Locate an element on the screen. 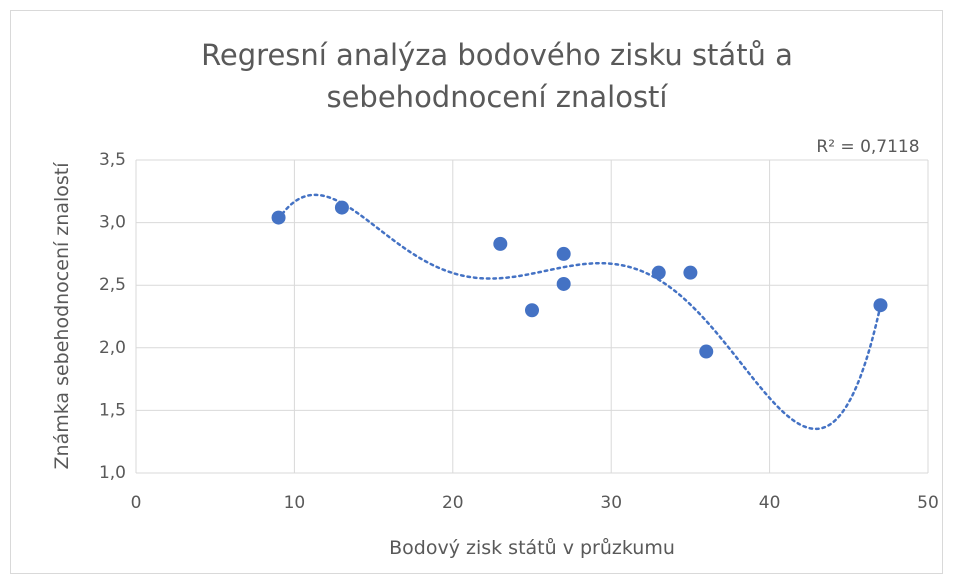 The height and width of the screenshot is (588, 953). y-tick-label: 1,5 is located at coordinates (112, 410).